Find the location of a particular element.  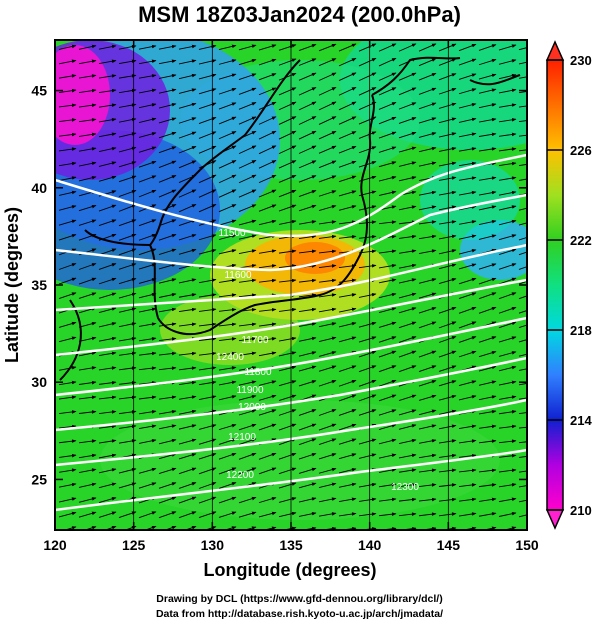

contour-label: 12400 is located at coordinates (230, 357).